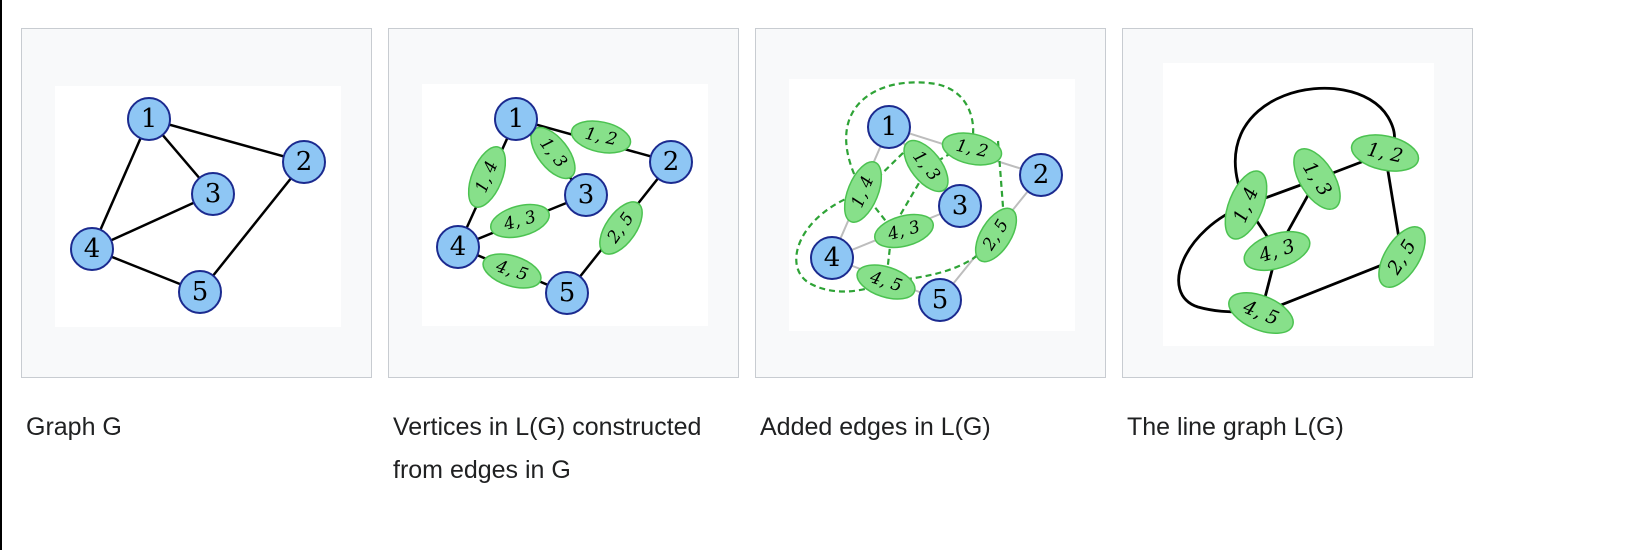 The height and width of the screenshot is (550, 1625). I want to click on vertices-diagram: 1 2 3 4 5 1, 2 1, 3 1, 4 2, 5 4, 3 4, 5, so click(565, 205).